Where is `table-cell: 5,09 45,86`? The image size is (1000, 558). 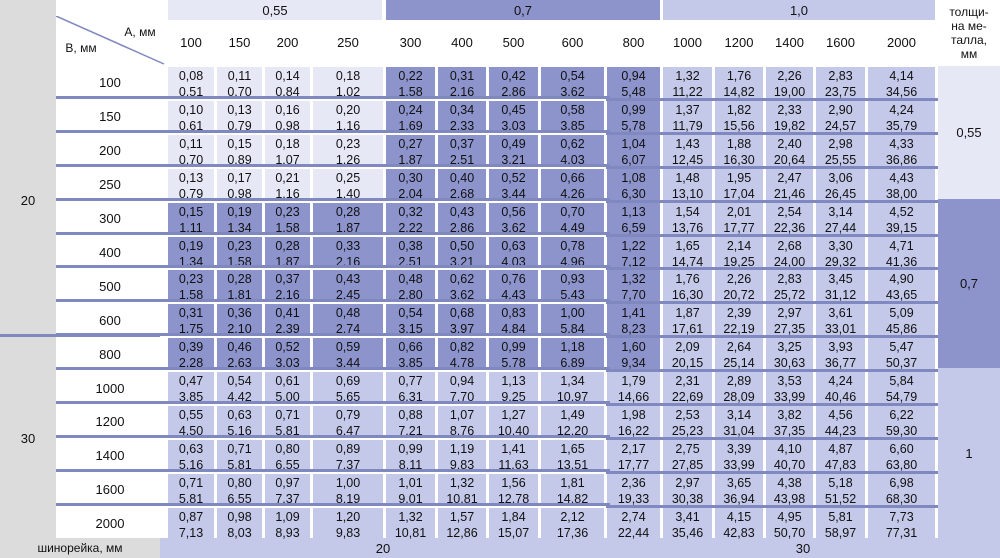 table-cell: 5,09 45,86 is located at coordinates (901, 320).